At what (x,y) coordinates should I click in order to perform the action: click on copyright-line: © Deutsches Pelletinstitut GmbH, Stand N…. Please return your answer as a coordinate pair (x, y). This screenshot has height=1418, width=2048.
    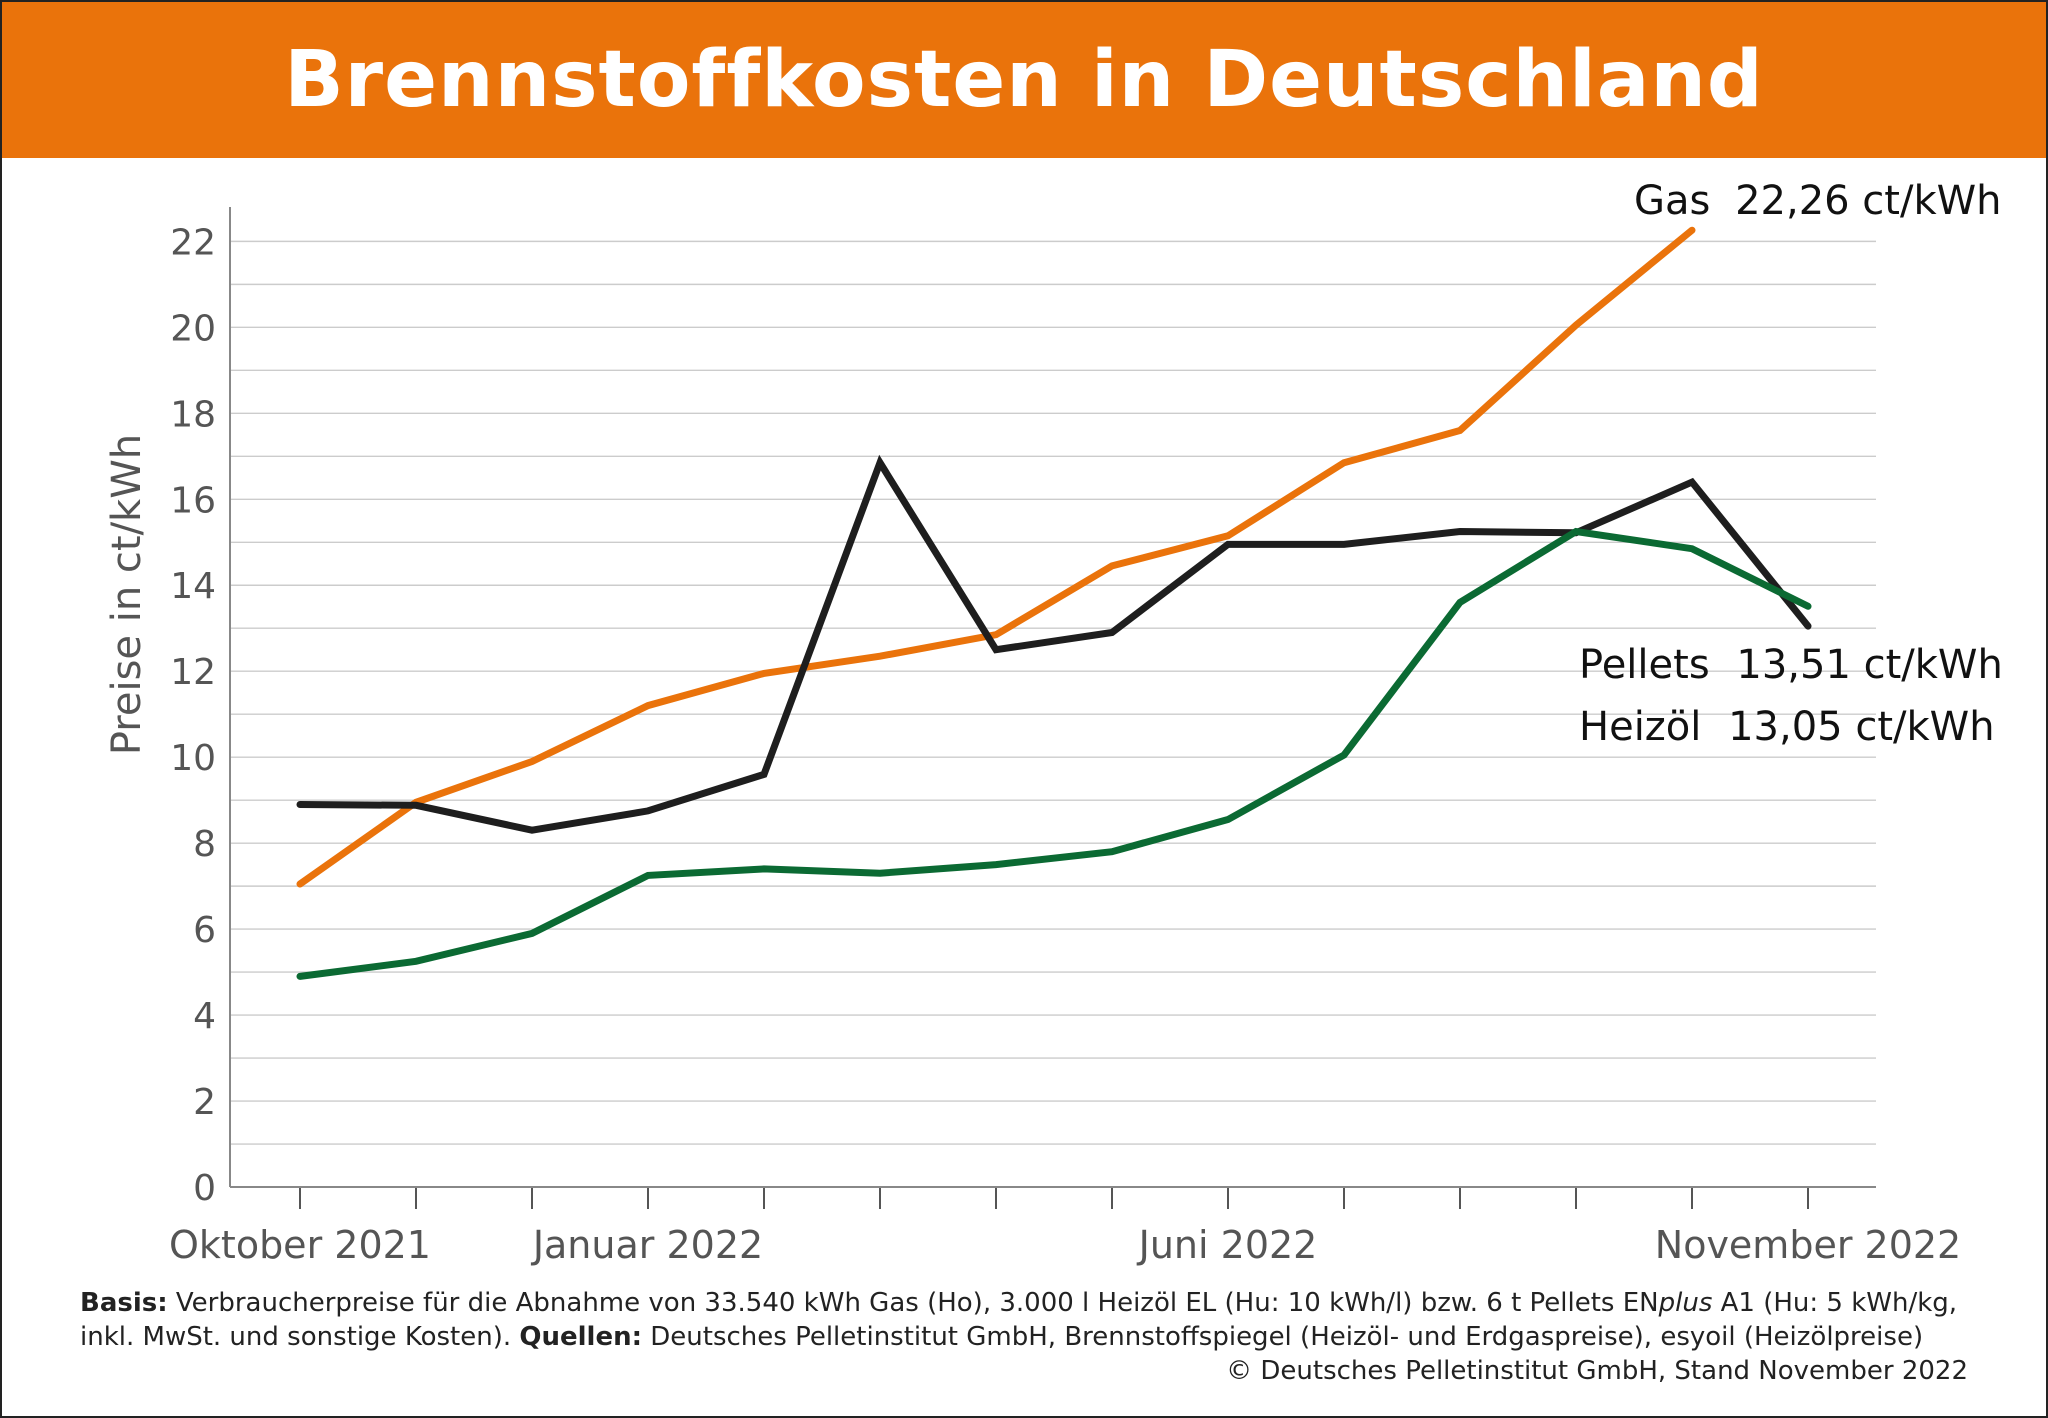
    Looking at the image, I should click on (1597, 1371).